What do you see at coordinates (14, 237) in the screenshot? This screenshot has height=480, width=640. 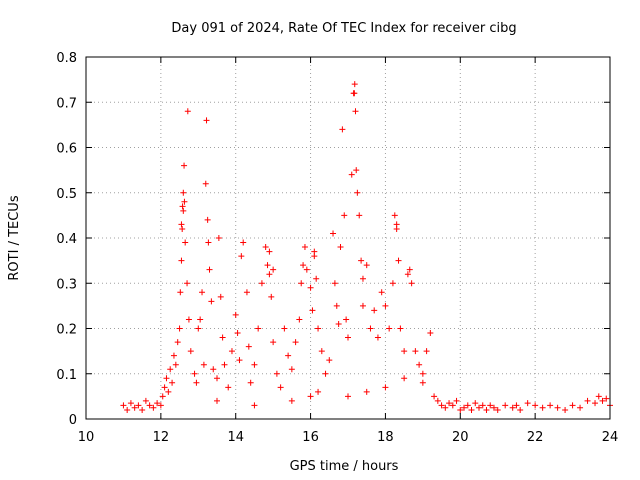 I see `y-axis-label: ROTI / TECUs` at bounding box center [14, 237].